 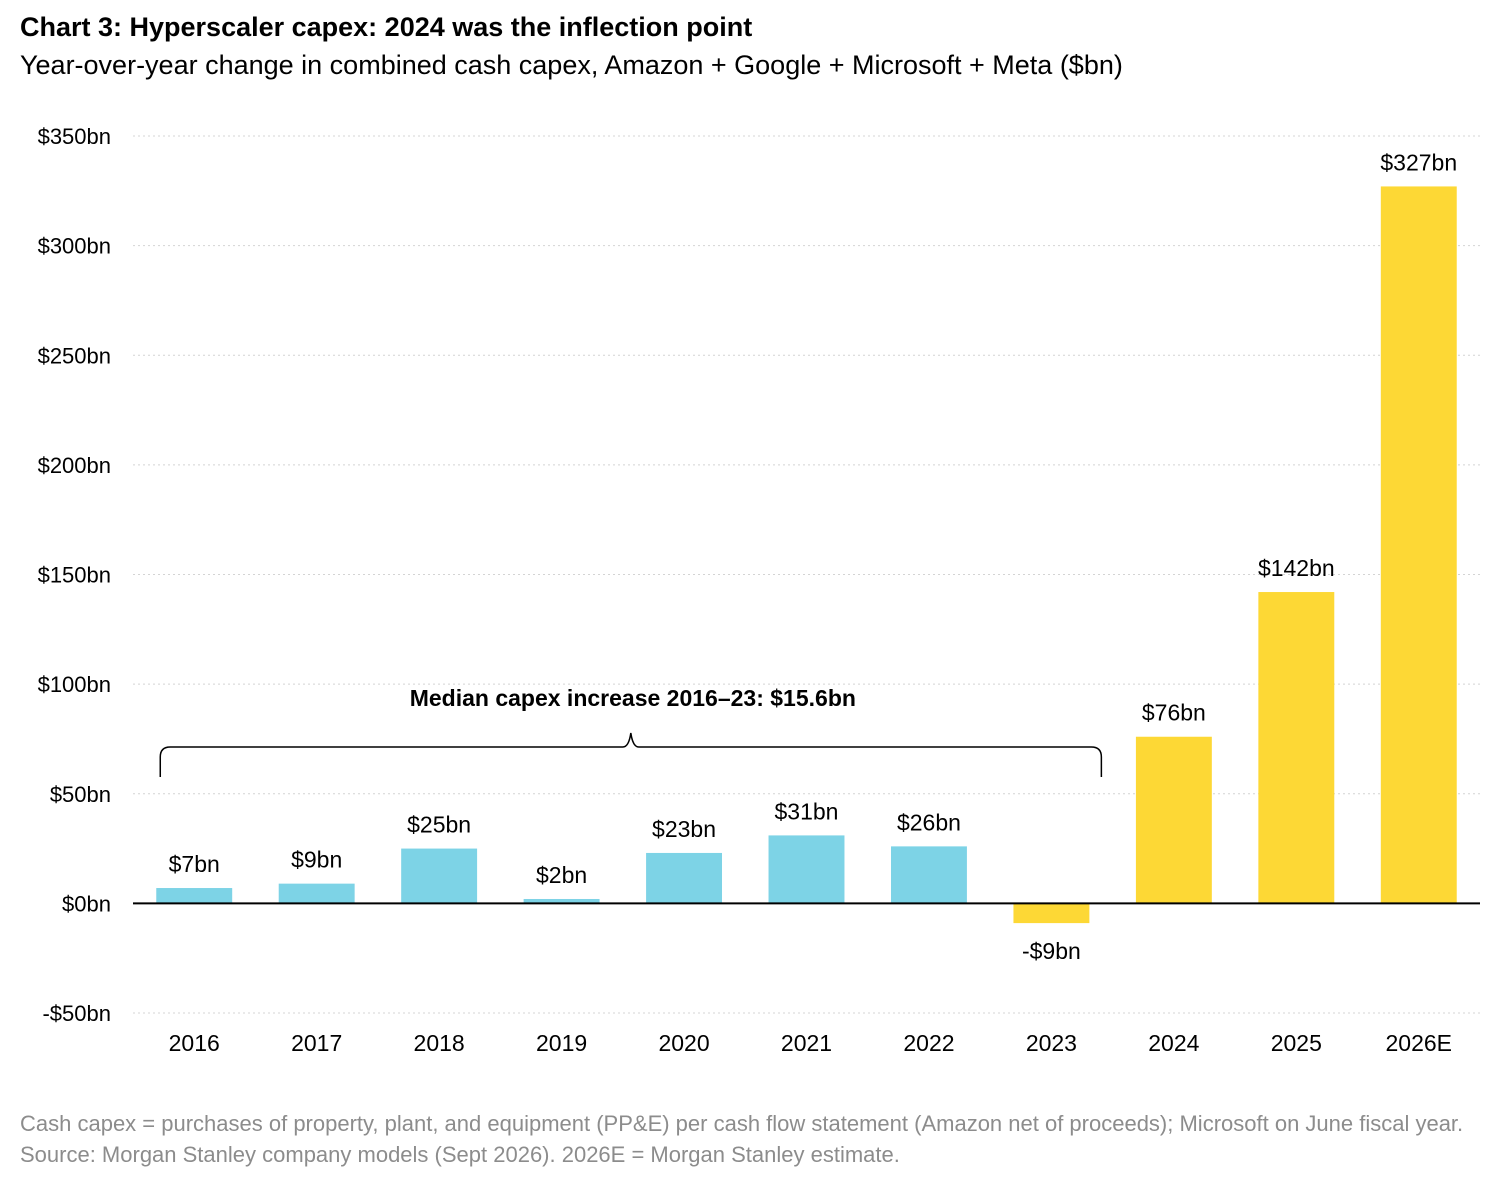 What do you see at coordinates (439, 825) in the screenshot?
I see `value-label: $25bn` at bounding box center [439, 825].